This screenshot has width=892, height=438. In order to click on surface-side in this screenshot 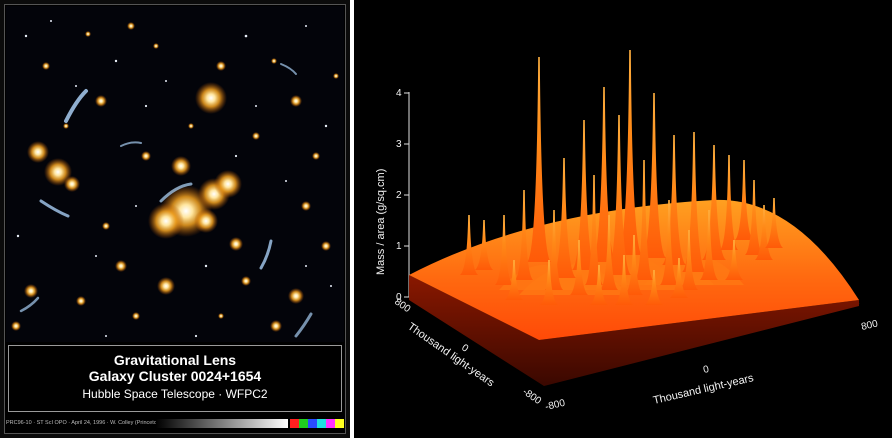, I will do `click(634, 330)`.